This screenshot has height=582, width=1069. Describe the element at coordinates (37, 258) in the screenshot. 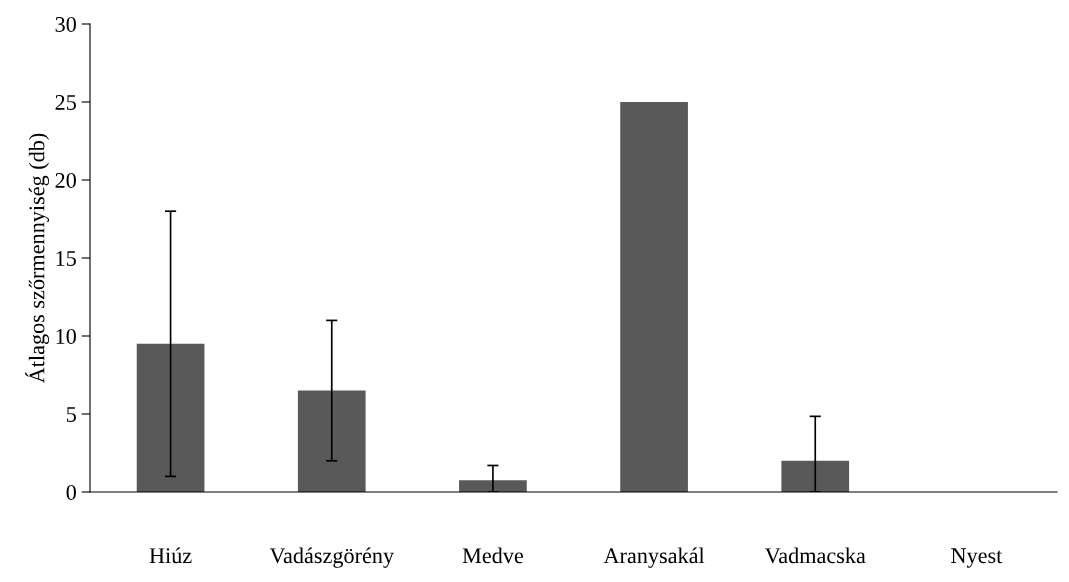

I see `y-axis-title: Átlagos szőrmennyiség (db)` at that location.